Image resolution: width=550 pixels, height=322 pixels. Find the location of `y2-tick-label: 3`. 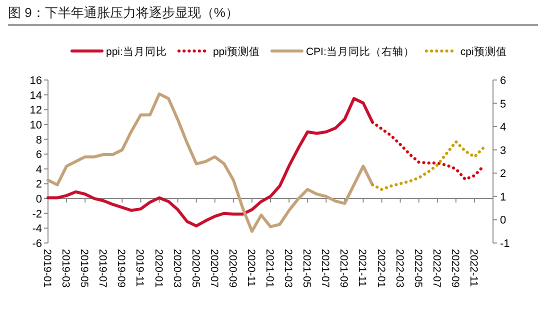

y2-tick-label: 3 is located at coordinates (503, 150).